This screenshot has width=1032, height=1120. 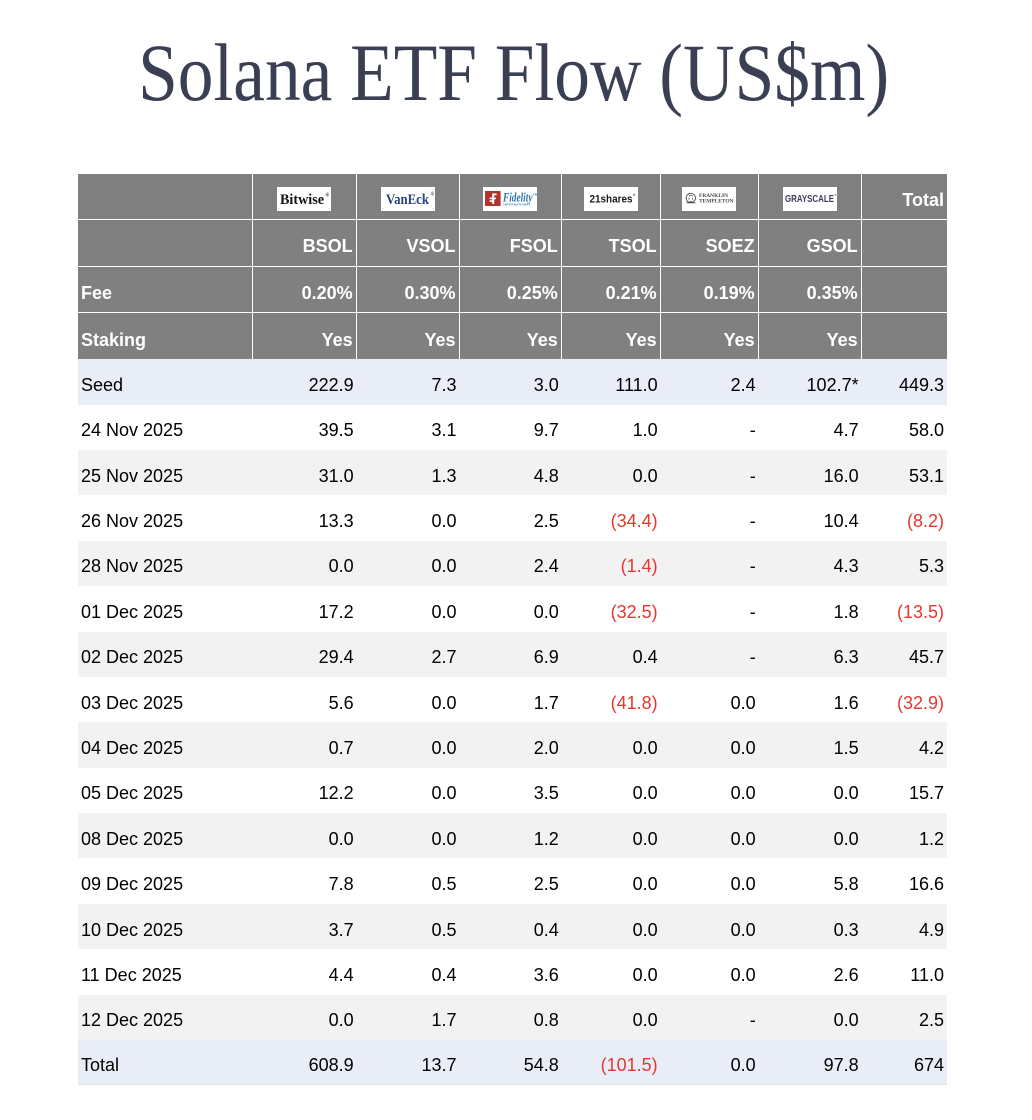 I want to click on svg-text: GRAYSCALE, so click(x=809, y=199).